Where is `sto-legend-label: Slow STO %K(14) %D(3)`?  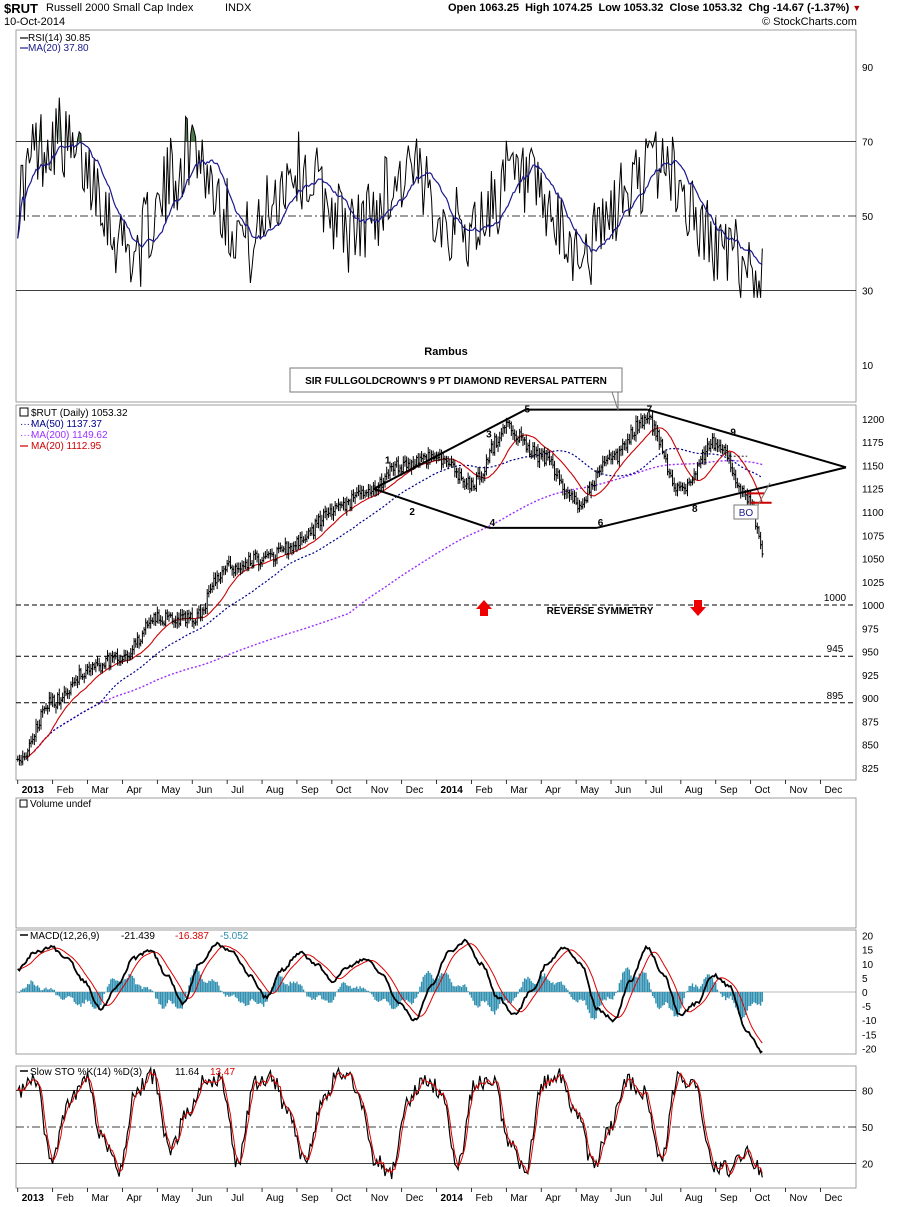
sto-legend-label: Slow STO %K(14) %D(3) is located at coordinates (86, 1072).